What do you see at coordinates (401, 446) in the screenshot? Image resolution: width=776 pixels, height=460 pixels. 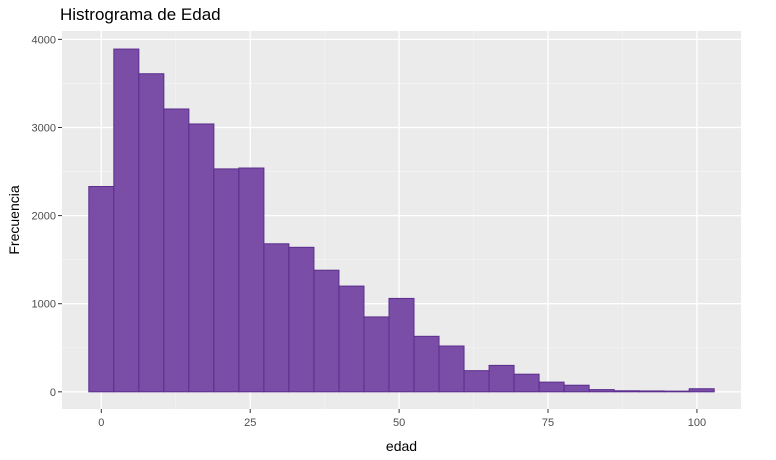 I see `x-axis-title: edad` at bounding box center [401, 446].